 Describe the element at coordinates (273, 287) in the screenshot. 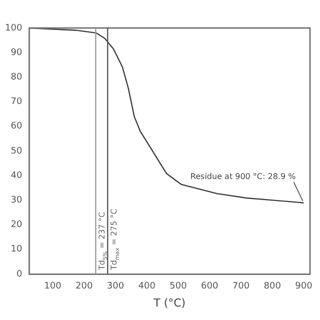

I see `x-tick-label: 800` at that location.